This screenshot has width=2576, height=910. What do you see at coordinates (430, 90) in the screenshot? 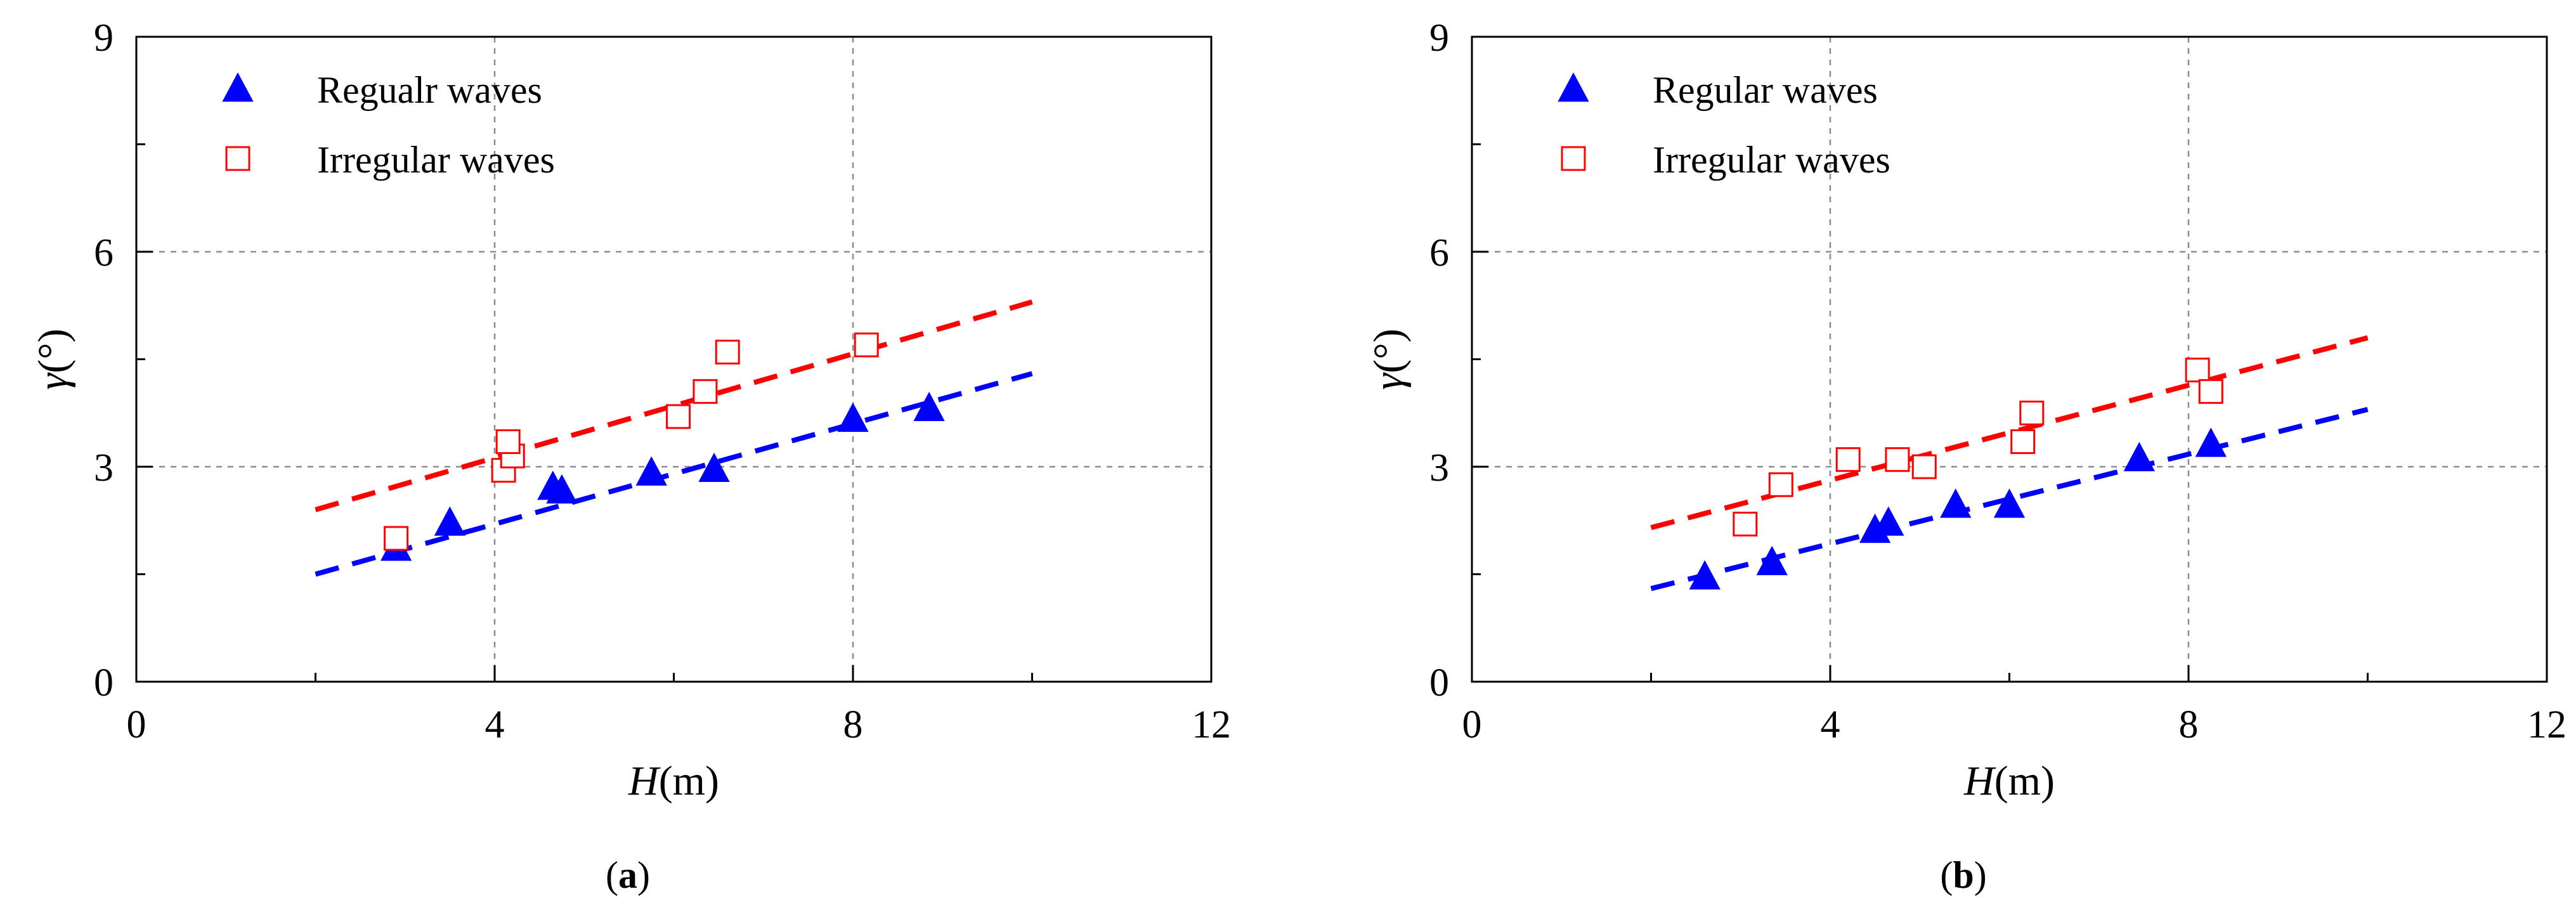
I see `legend-label: Regualr waves` at bounding box center [430, 90].